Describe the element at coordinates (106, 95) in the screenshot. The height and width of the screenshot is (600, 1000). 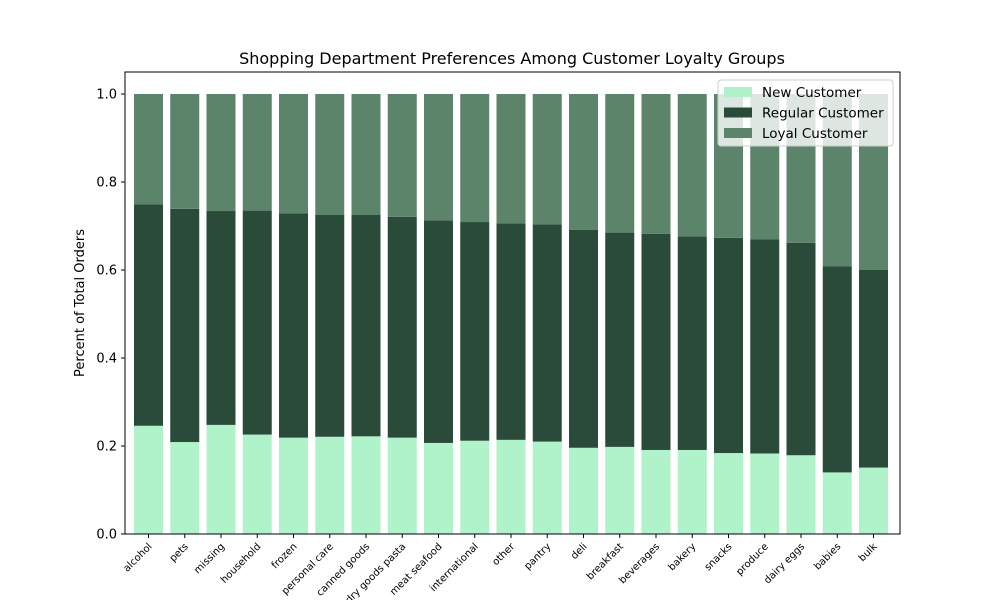
I see `y-tick-label: 1.0` at that location.